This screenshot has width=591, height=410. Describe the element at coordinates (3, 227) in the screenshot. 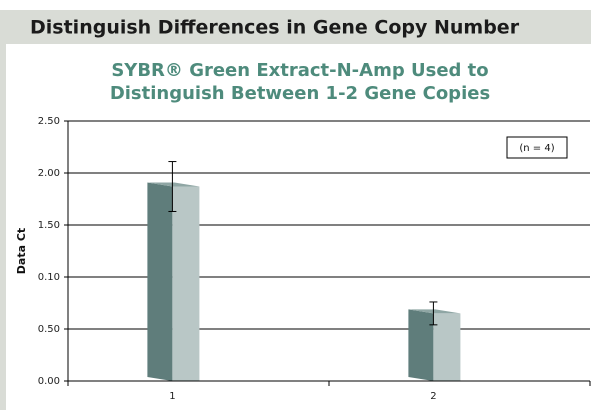

I see `left-border` at that location.